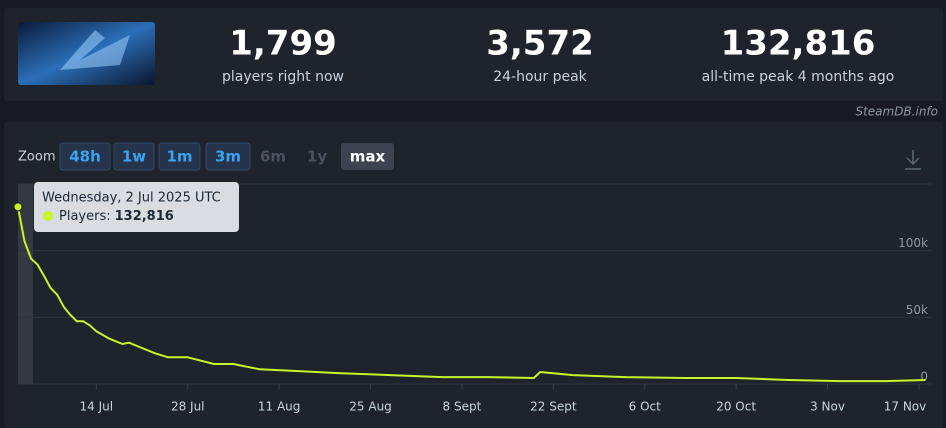 The height and width of the screenshot is (428, 946). What do you see at coordinates (25, 284) in the screenshot?
I see `range-highlight` at bounding box center [25, 284].